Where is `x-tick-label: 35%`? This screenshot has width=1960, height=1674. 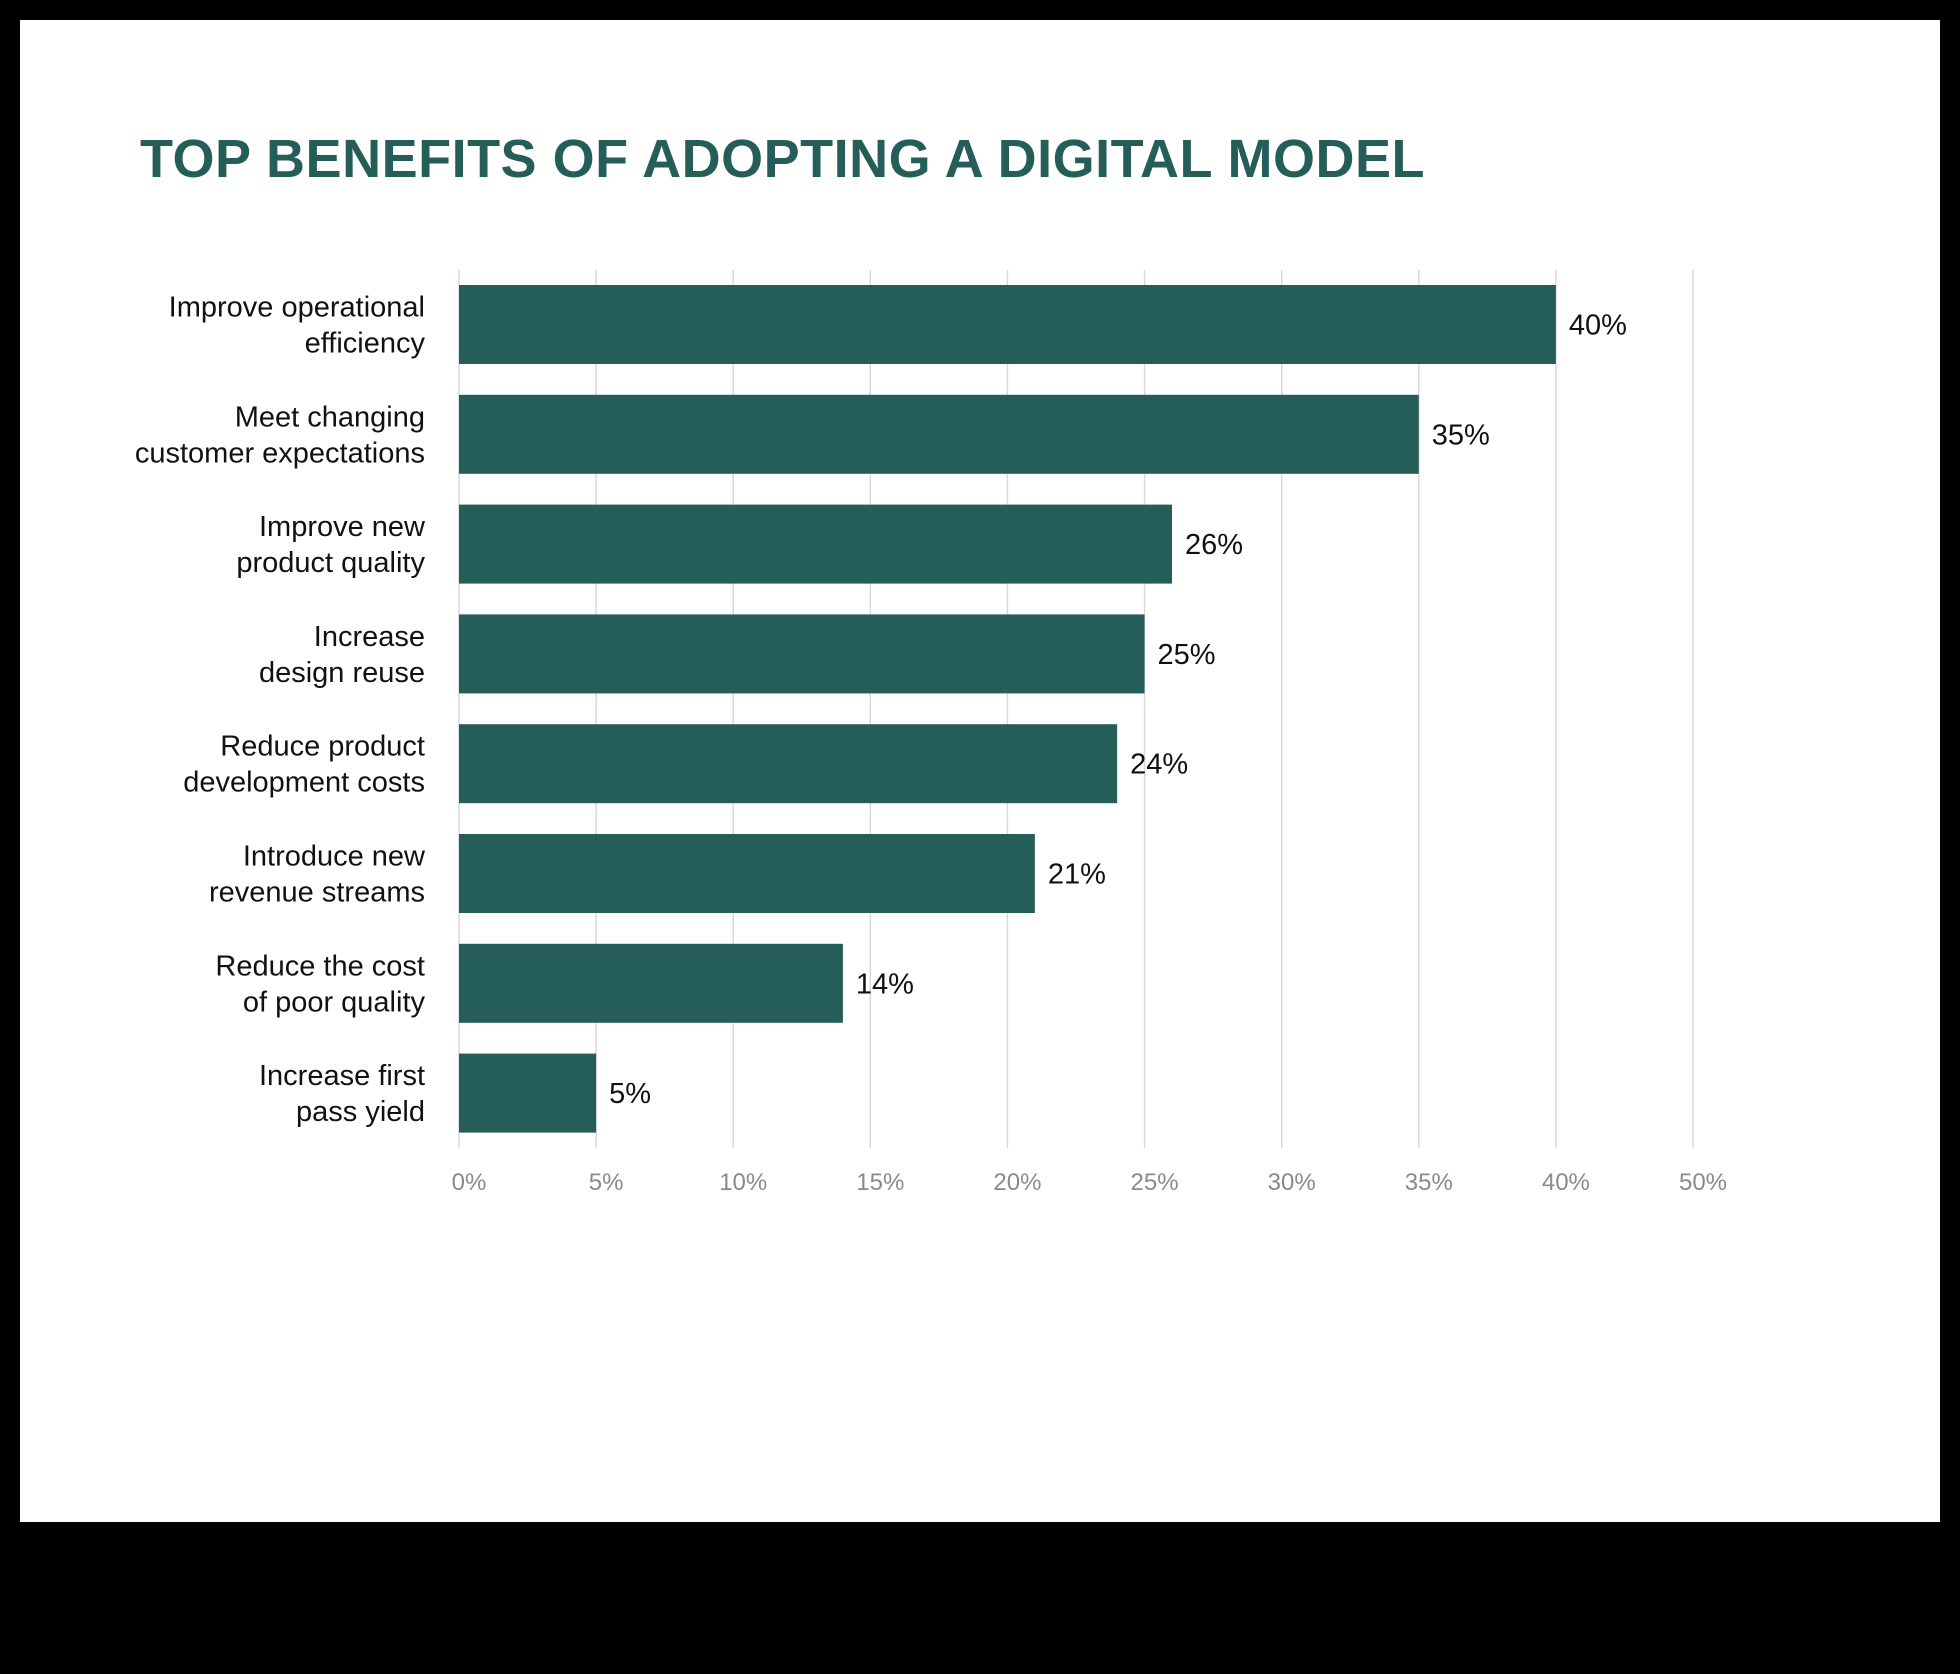
x-tick-label: 35% is located at coordinates (1429, 1182).